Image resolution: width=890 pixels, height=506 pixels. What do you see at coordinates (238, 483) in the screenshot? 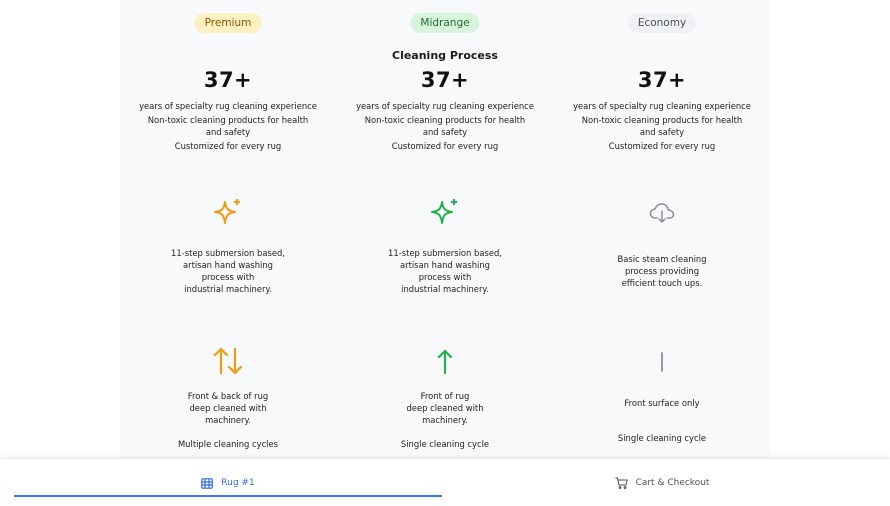
I see `tab-rug-label: Rug #1` at bounding box center [238, 483].